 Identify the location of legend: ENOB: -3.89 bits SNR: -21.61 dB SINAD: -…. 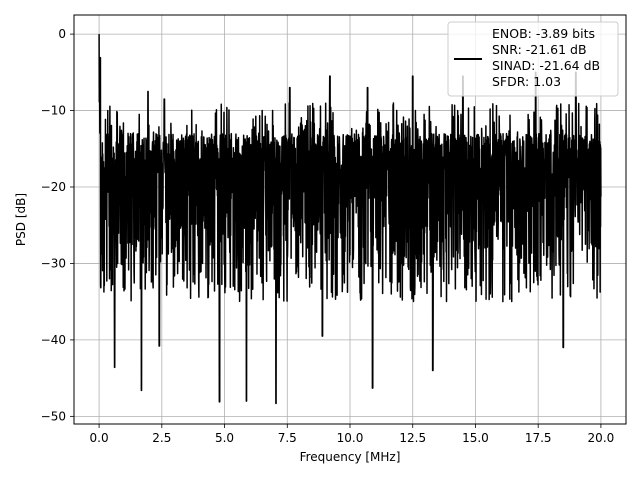
(533, 59).